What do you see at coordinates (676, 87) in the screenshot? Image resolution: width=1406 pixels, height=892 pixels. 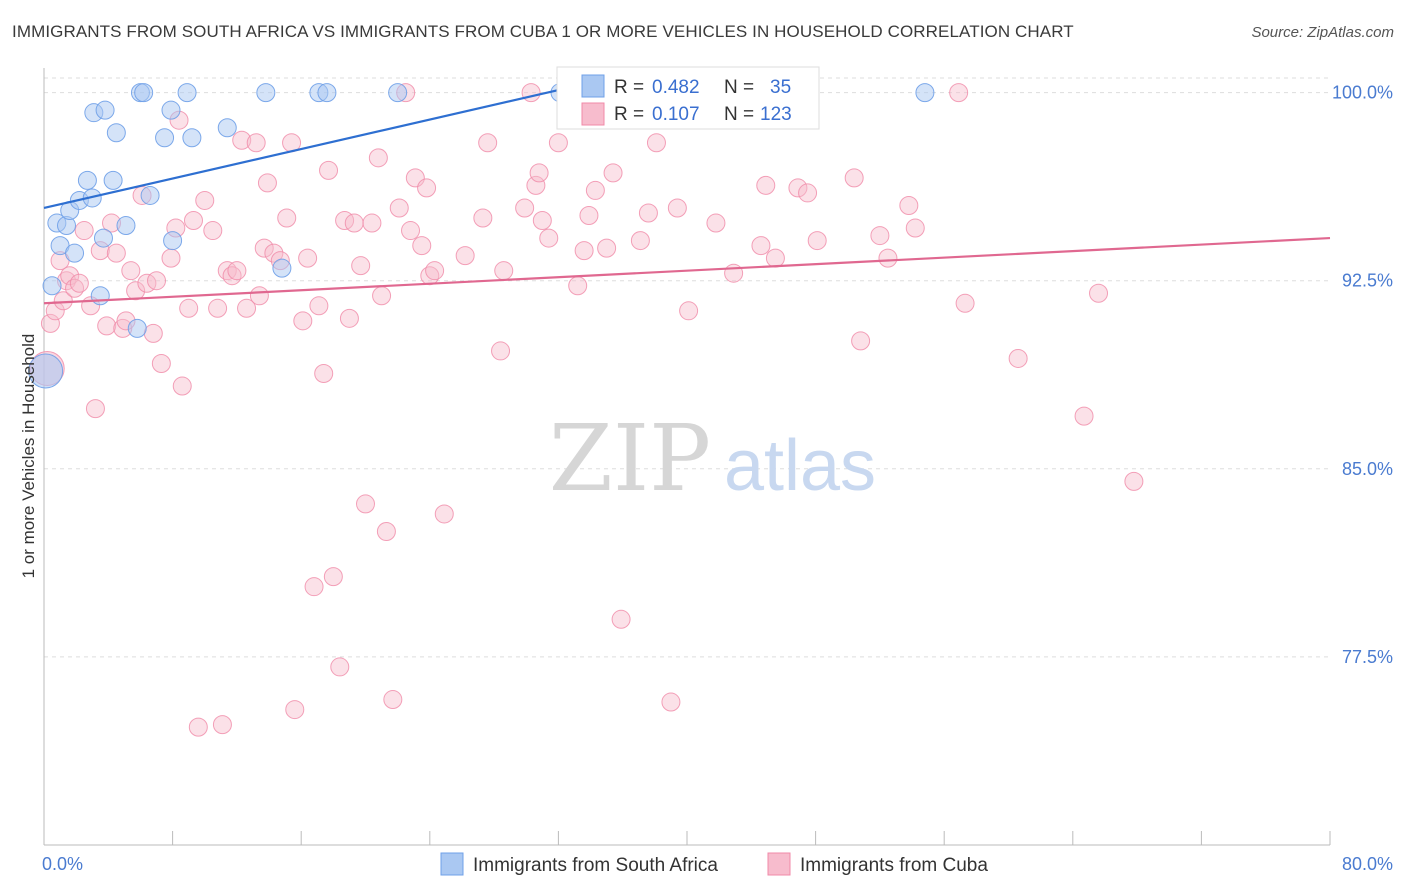 I see `stats-r-value-0: 0.482` at bounding box center [676, 87].